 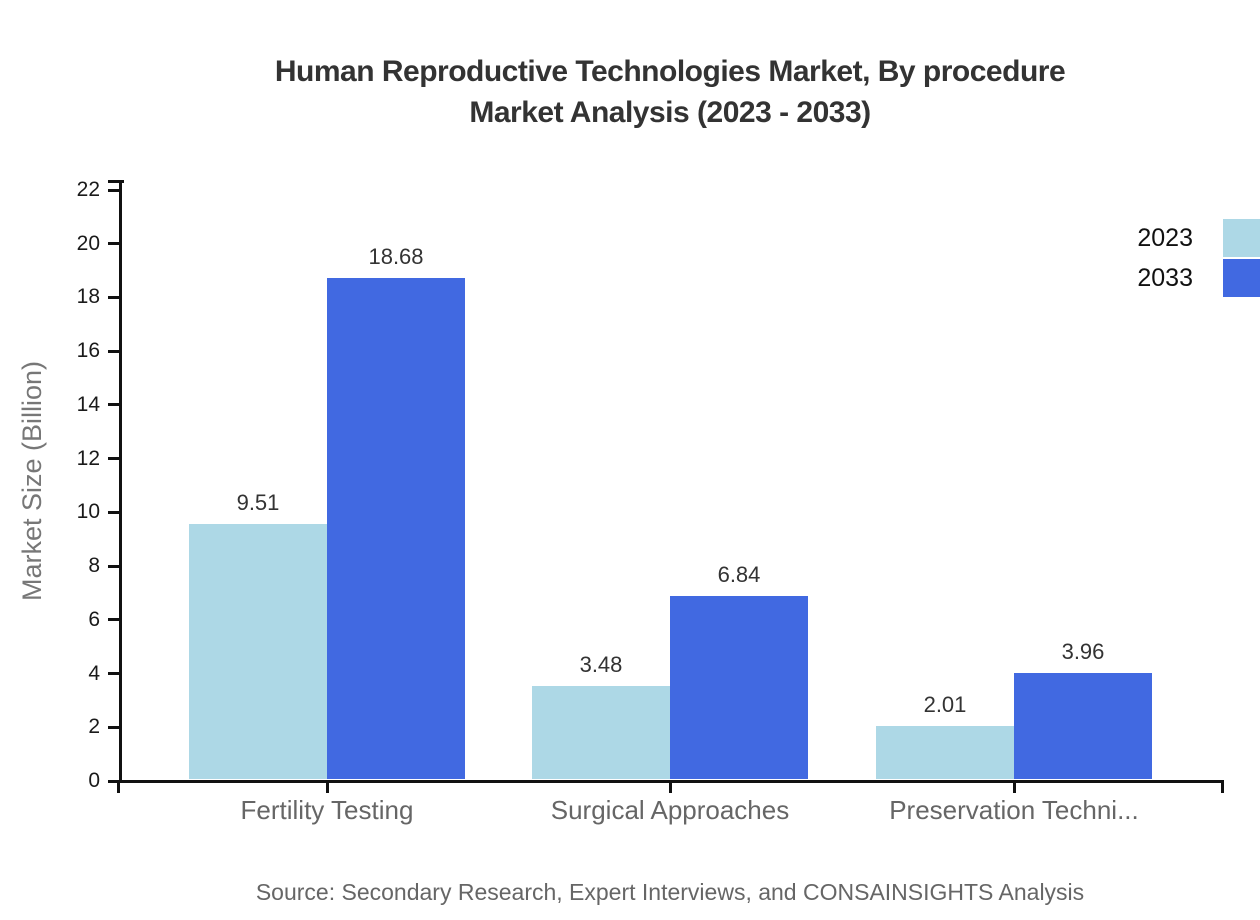 I want to click on bar-value-label-2033-surgical-approaches: 6.84, so click(x=739, y=574).